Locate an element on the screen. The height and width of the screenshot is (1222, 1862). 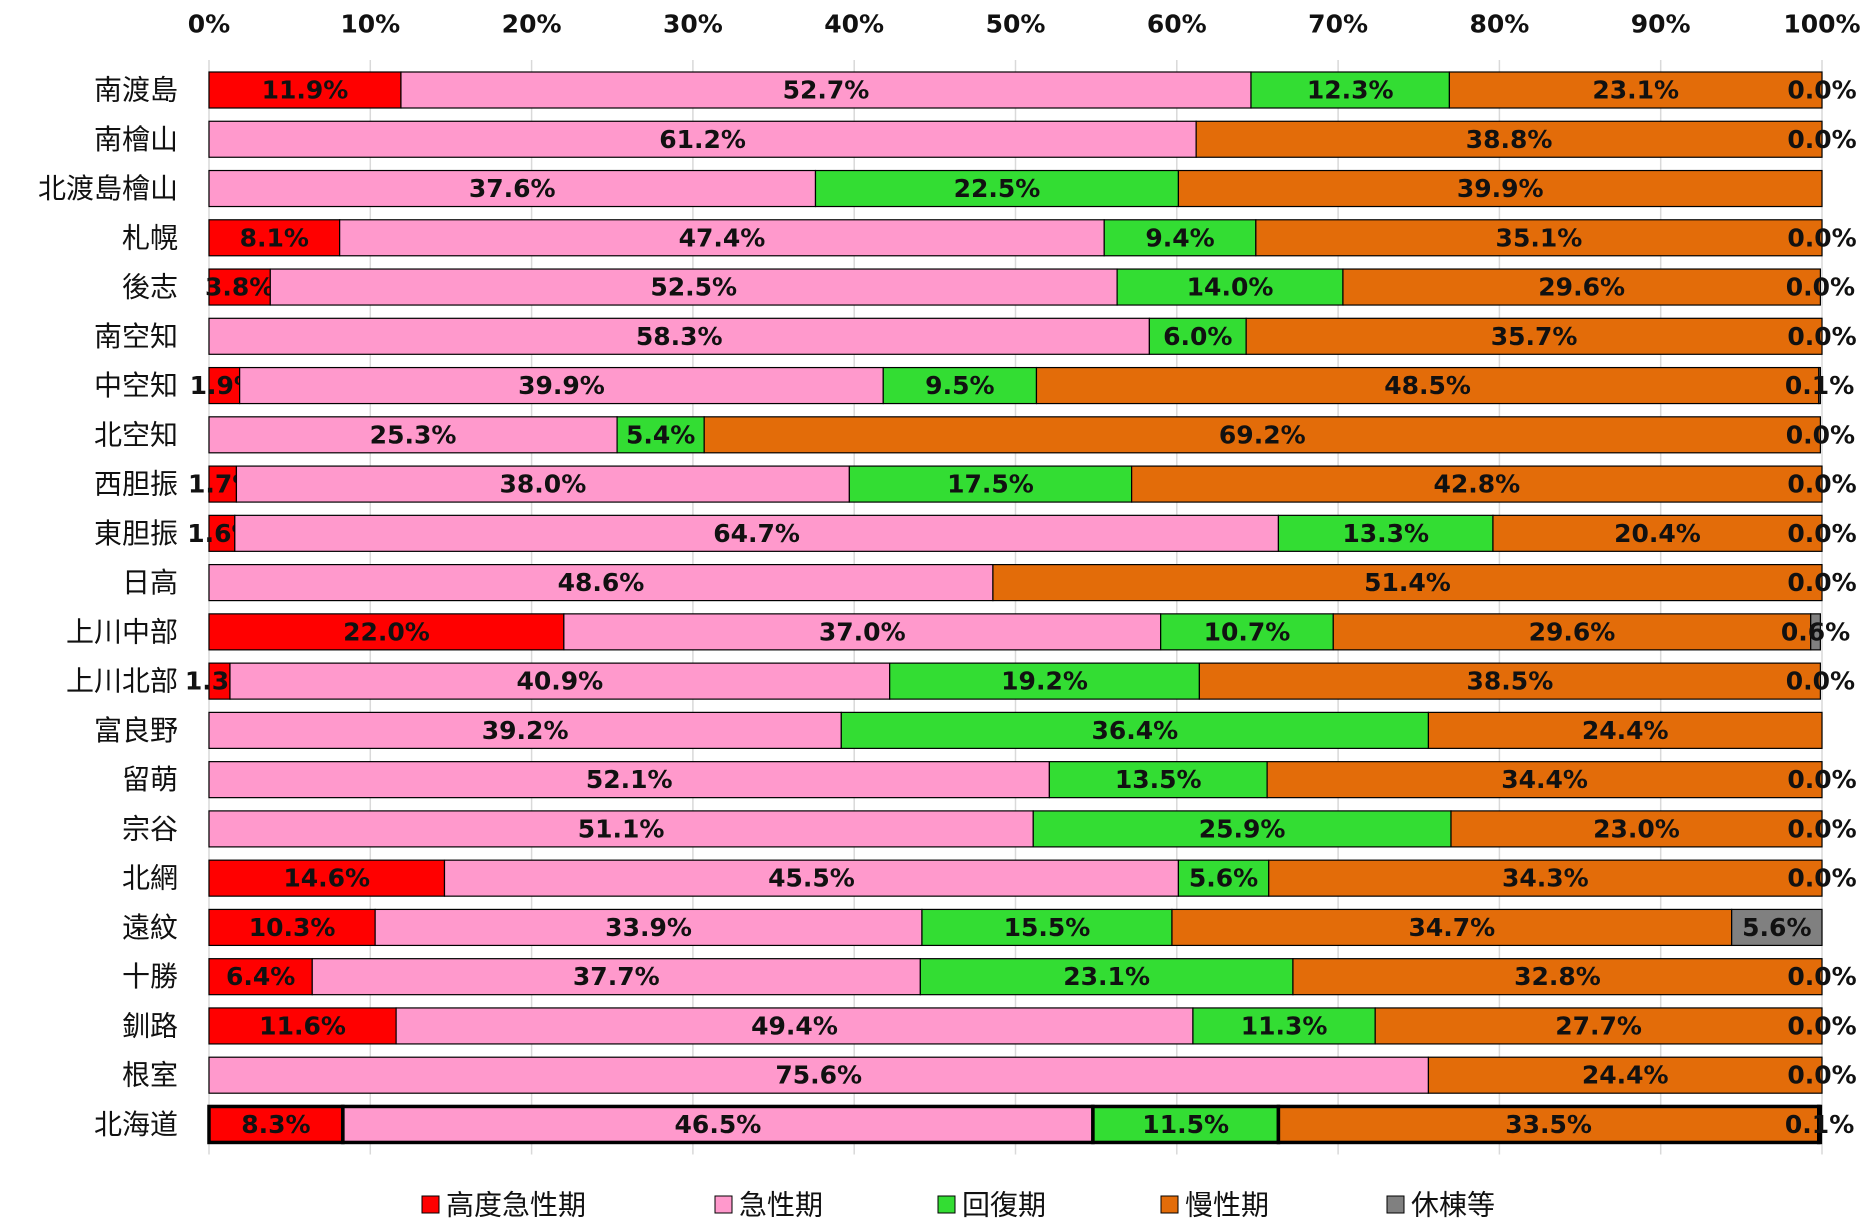
data-label: 22.5% is located at coordinates (997, 188).